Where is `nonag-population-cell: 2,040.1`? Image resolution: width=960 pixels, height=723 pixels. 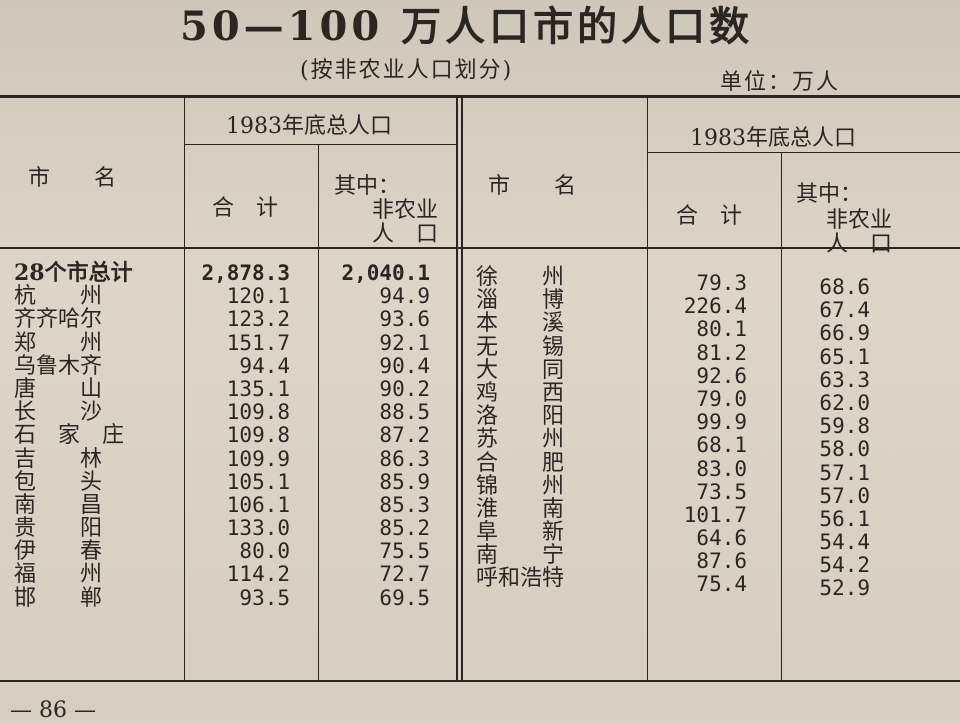 nonag-population-cell: 2,040.1 is located at coordinates (385, 273).